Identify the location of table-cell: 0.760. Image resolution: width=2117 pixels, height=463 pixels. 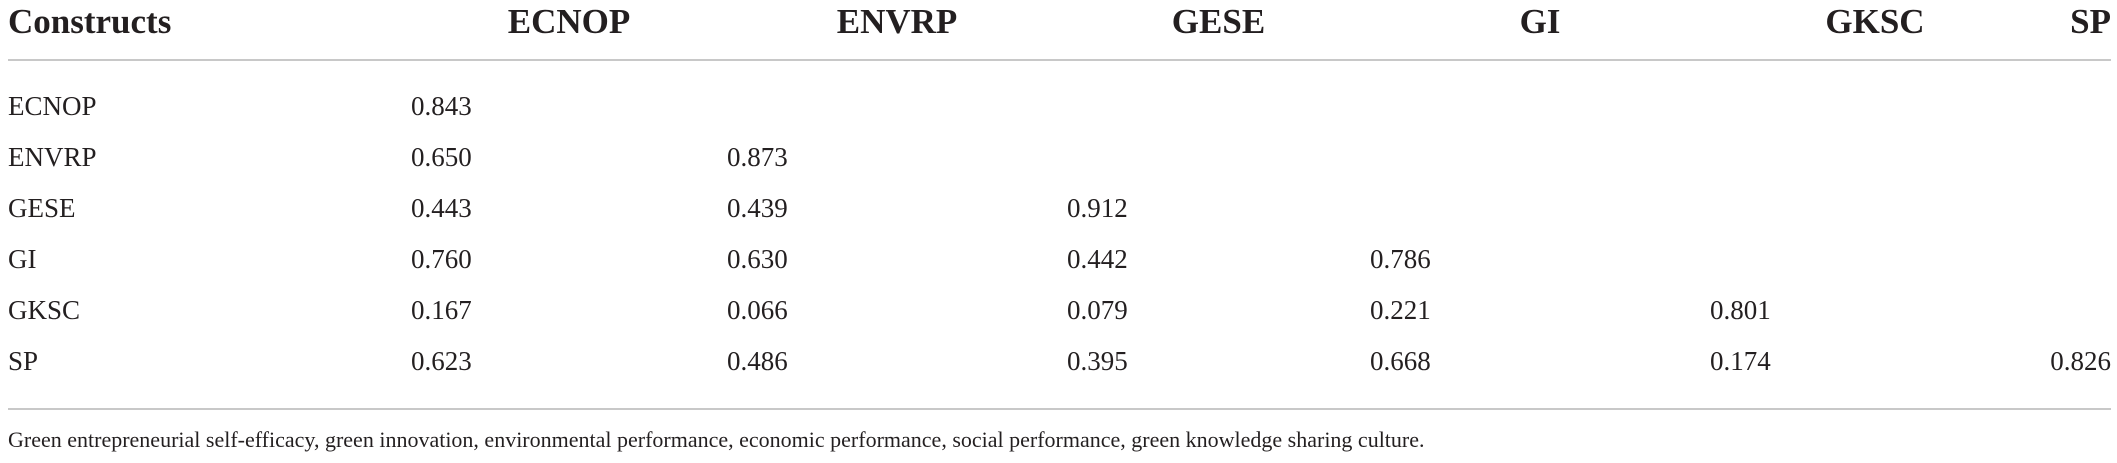
(441, 259).